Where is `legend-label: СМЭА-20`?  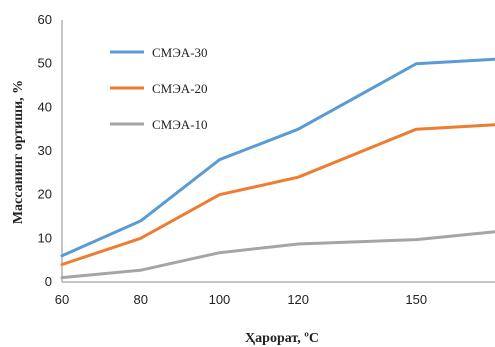 legend-label: СМЭА-20 is located at coordinates (180, 88).